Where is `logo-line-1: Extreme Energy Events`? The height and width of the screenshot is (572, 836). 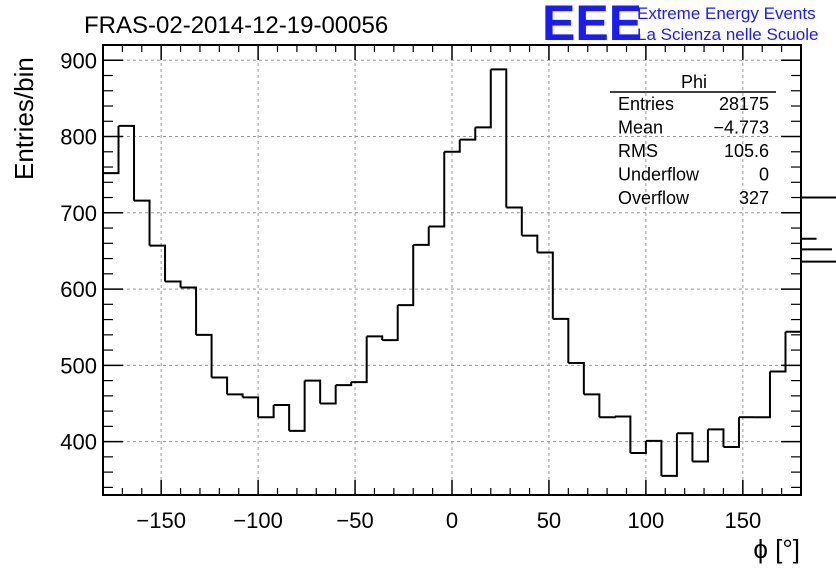 logo-line-1: Extreme Energy Events is located at coordinates (726, 13).